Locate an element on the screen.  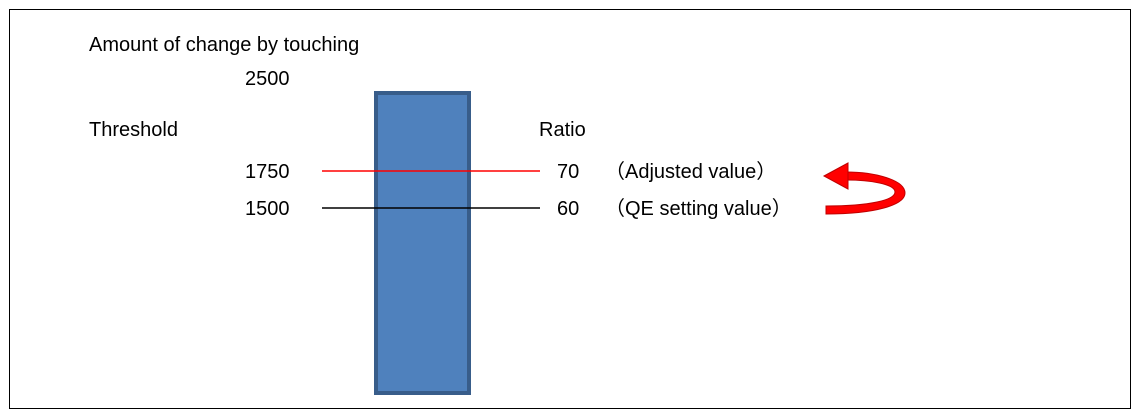
diagram-title: Amount of change by touching is located at coordinates (224, 45).